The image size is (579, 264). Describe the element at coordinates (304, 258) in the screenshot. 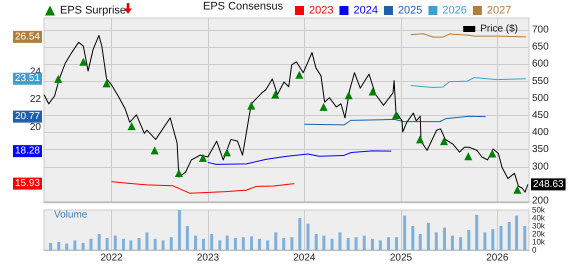

I see `x-tick-label: 2024` at that location.